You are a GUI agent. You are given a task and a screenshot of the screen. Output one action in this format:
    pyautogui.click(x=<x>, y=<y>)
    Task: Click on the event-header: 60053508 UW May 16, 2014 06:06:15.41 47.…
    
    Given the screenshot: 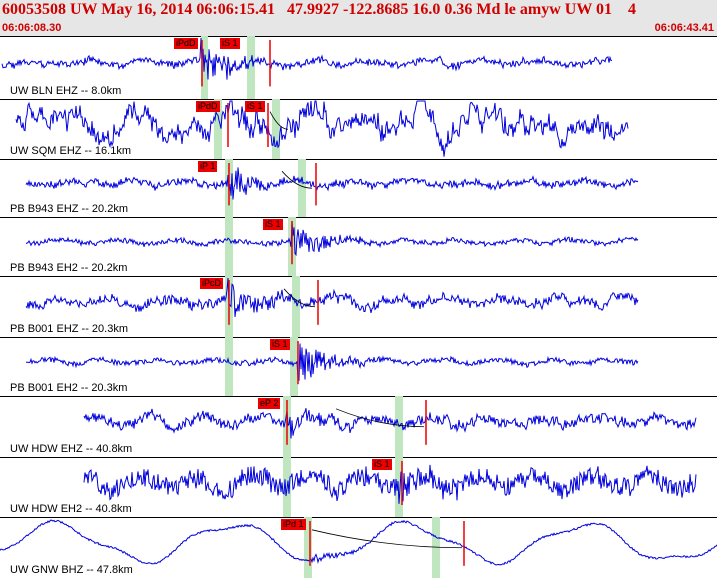 What is the action you would take?
    pyautogui.click(x=358, y=18)
    